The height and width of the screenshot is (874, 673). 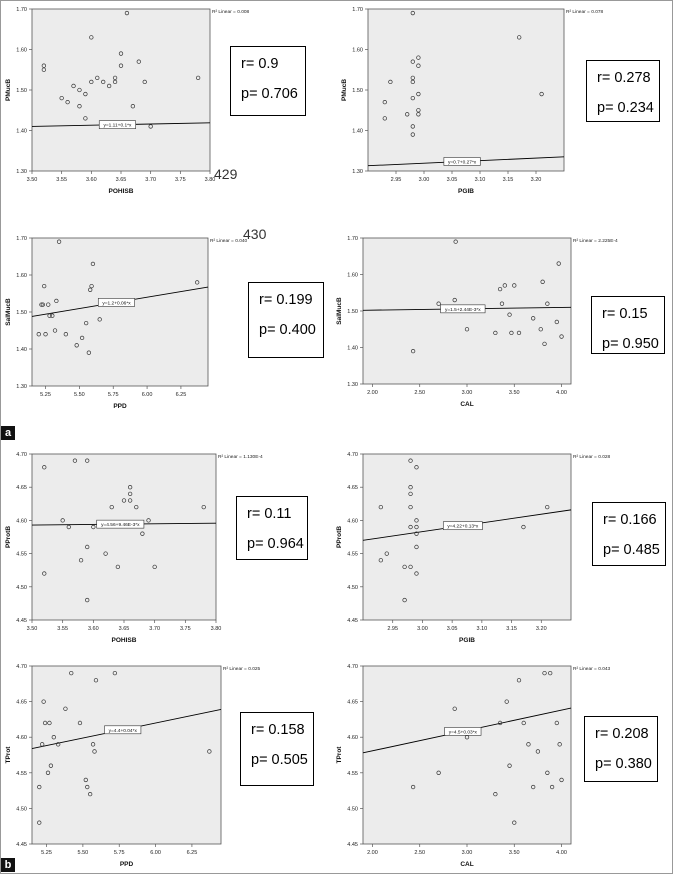 What do you see at coordinates (631, 550) in the screenshot?
I see `p-value: p= 0.485` at bounding box center [631, 550].